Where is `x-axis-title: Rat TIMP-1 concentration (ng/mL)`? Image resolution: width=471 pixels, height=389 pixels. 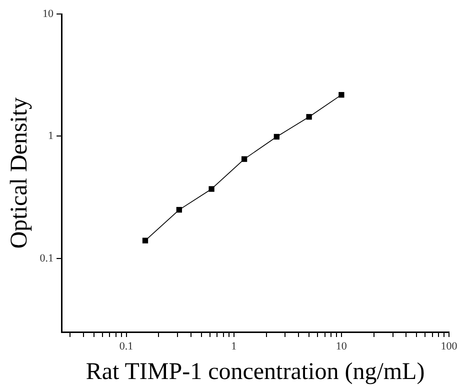 x-axis-title: Rat TIMP-1 concentration (ng/mL) is located at coordinates (255, 371).